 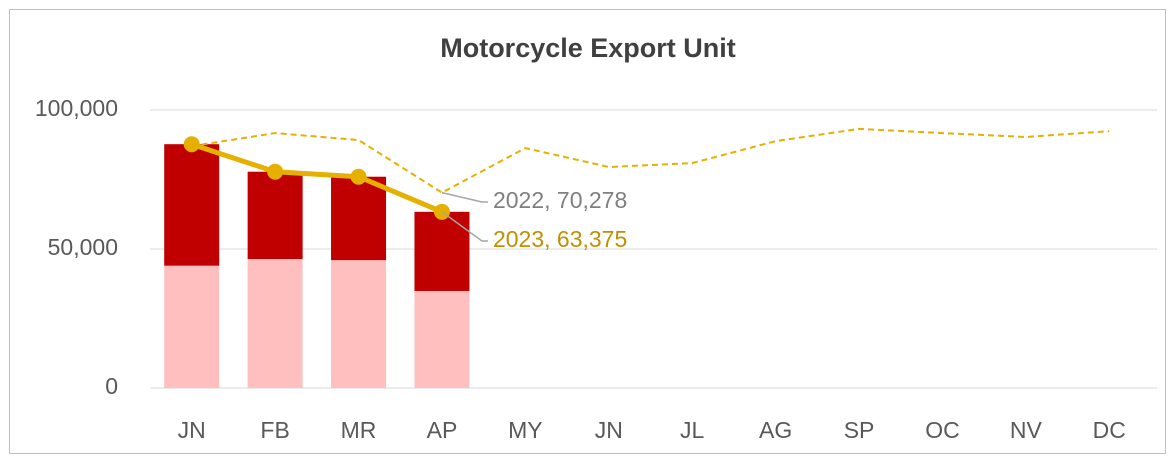 What do you see at coordinates (650, 160) in the screenshot?
I see `dashed-line` at bounding box center [650, 160].